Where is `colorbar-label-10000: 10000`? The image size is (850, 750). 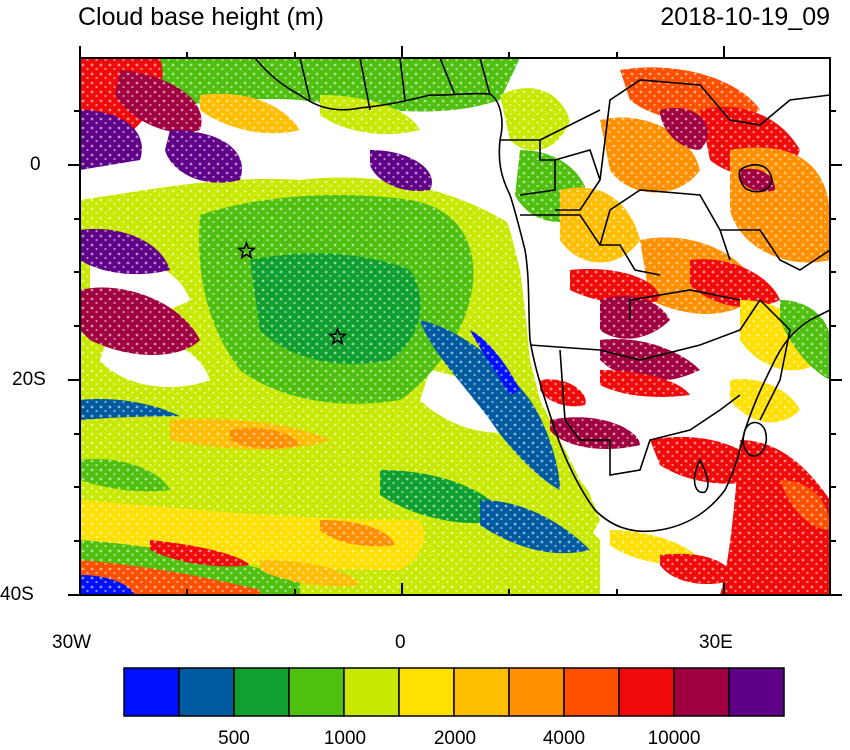 colorbar-label-10000: 10000 is located at coordinates (674, 738).